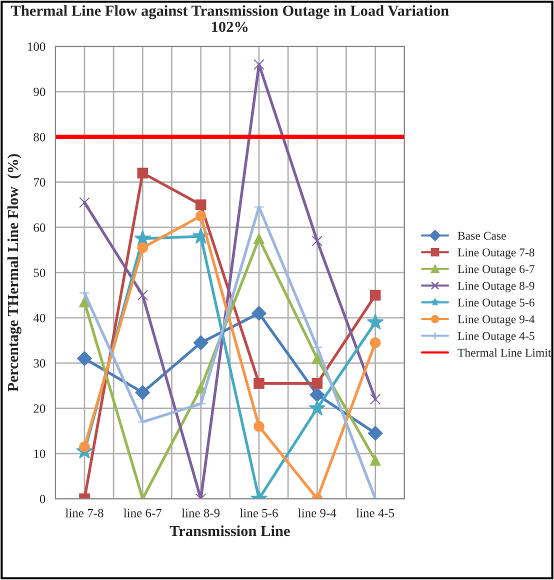 The width and height of the screenshot is (554, 580). Describe the element at coordinates (375, 513) in the screenshot. I see `x-tick-label: line 4-5` at that location.